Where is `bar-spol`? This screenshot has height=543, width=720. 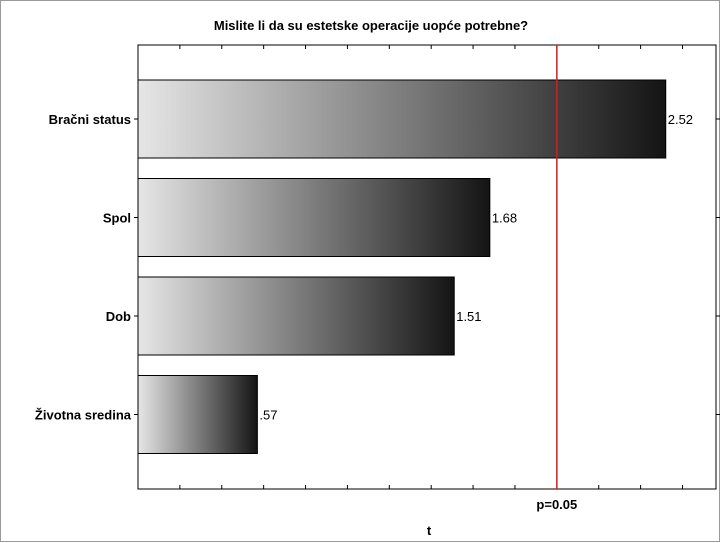 bar-spol is located at coordinates (314, 217).